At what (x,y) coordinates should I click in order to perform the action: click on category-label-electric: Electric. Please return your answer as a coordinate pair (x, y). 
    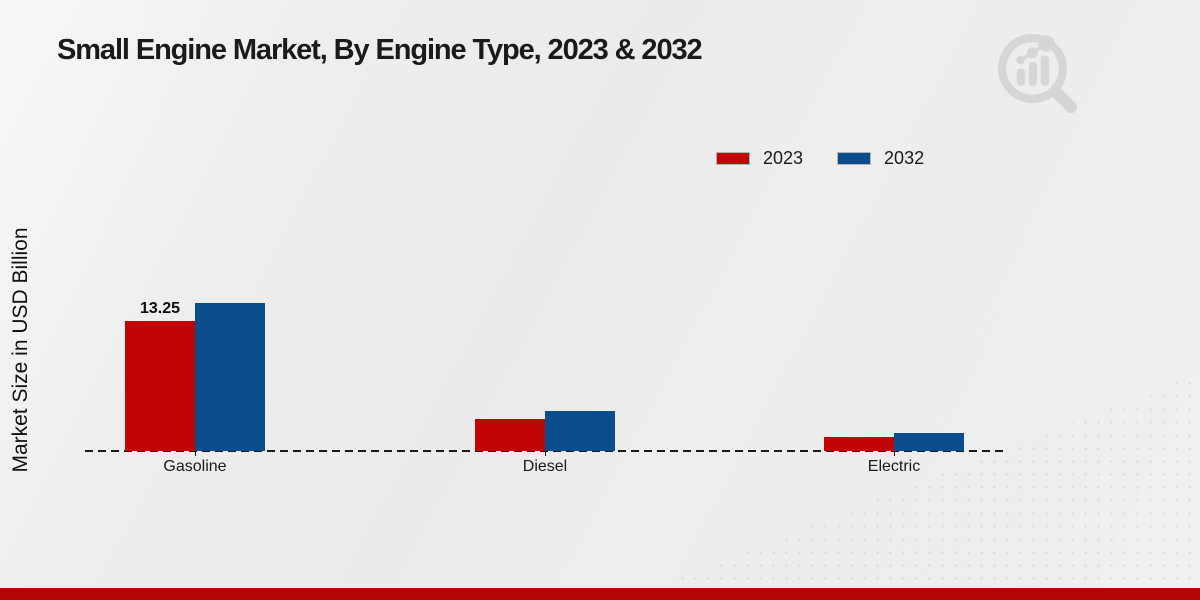
    Looking at the image, I should click on (894, 466).